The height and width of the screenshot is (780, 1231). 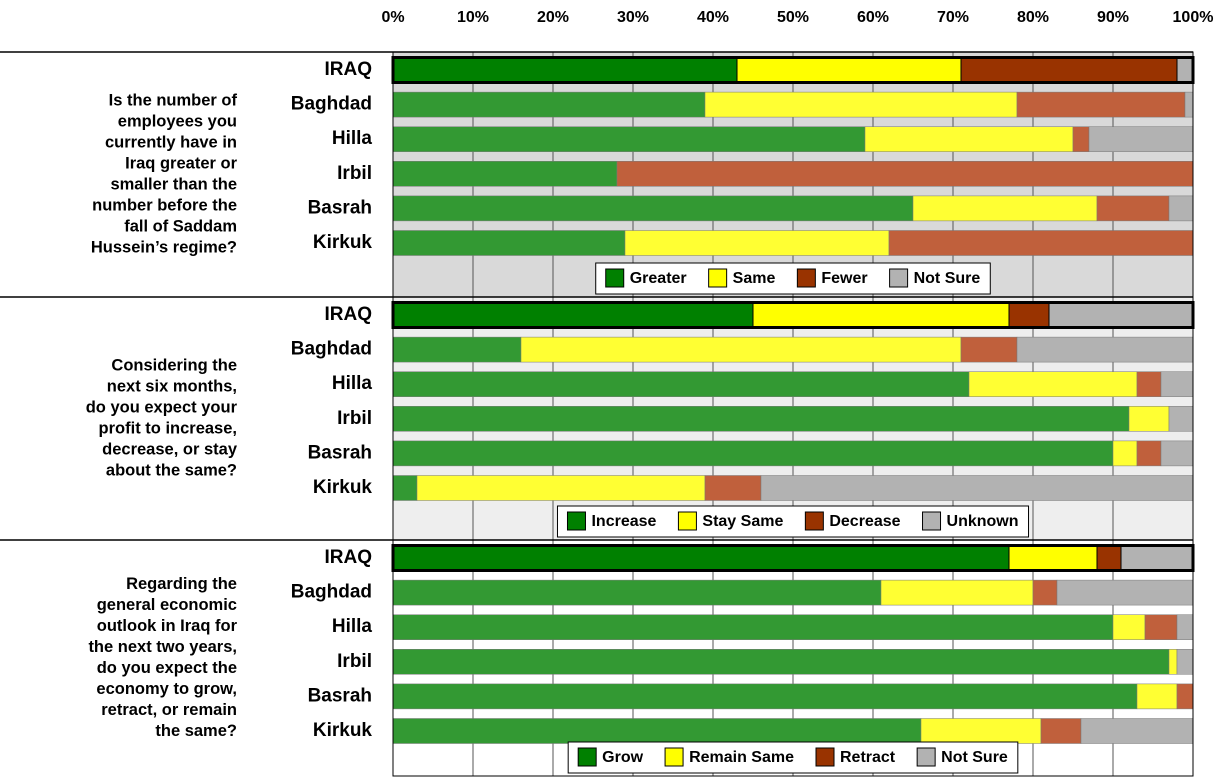 I want to click on legend: Increase Stay Same Decrease Unknown, so click(x=793, y=521).